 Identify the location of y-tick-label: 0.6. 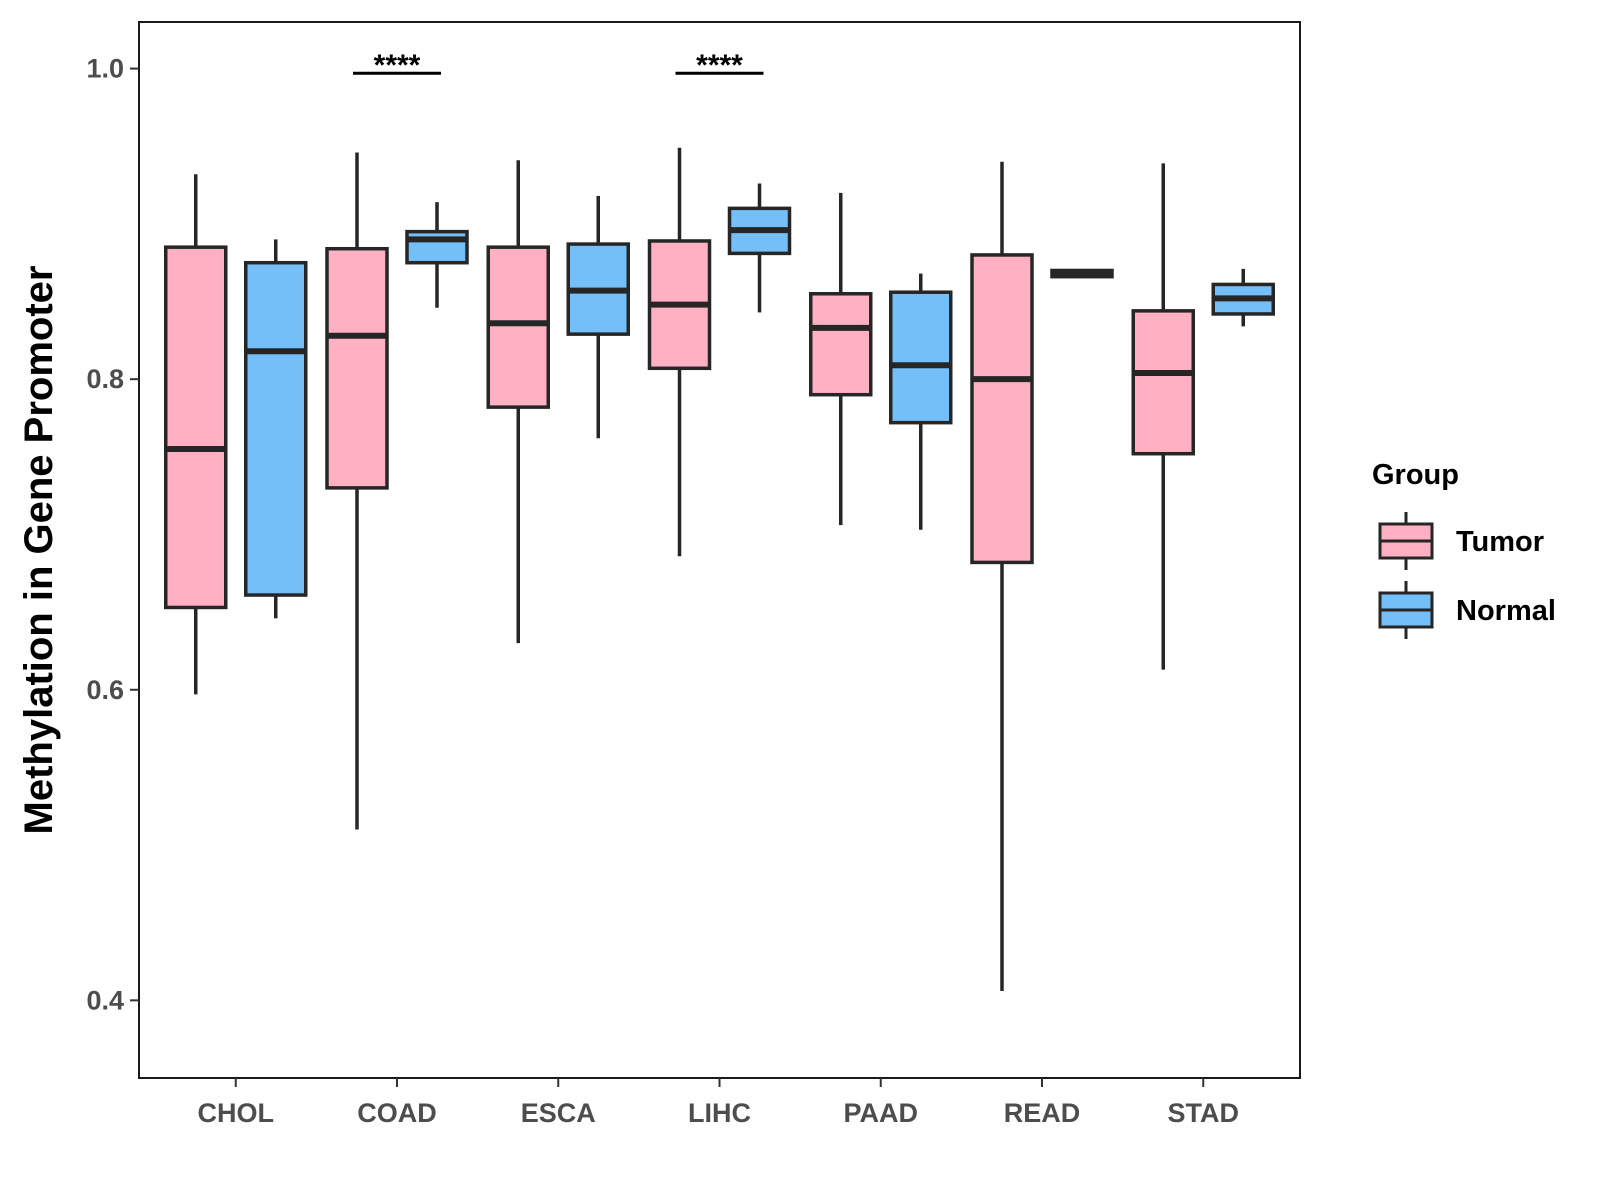
(105, 690).